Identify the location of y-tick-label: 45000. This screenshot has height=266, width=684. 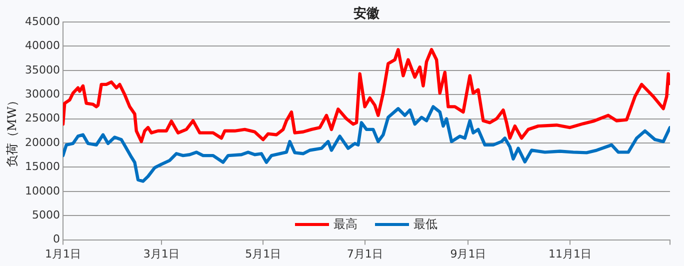
(42, 21).